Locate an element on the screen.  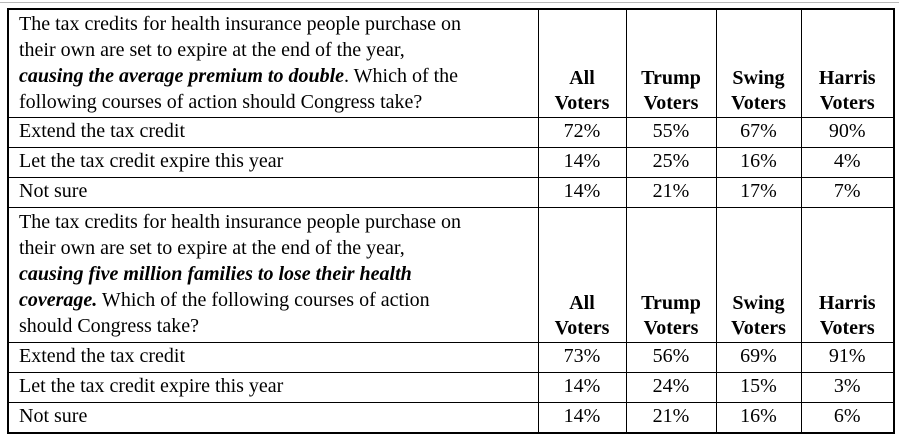
value-trump-voters: 25% is located at coordinates (671, 162).